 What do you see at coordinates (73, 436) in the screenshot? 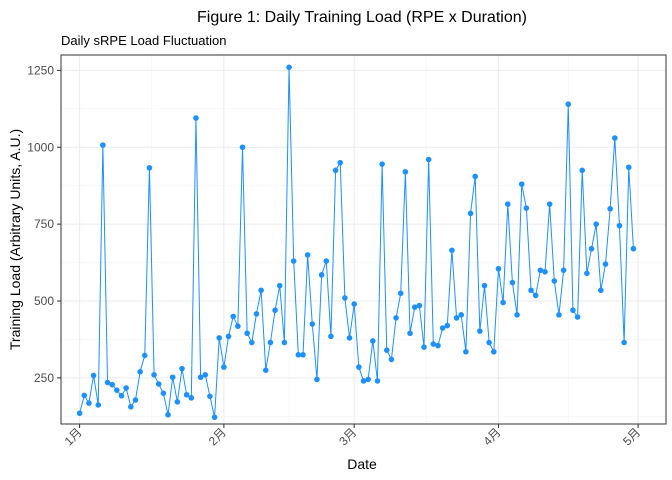
I see `x-tick-label: 1月` at bounding box center [73, 436].